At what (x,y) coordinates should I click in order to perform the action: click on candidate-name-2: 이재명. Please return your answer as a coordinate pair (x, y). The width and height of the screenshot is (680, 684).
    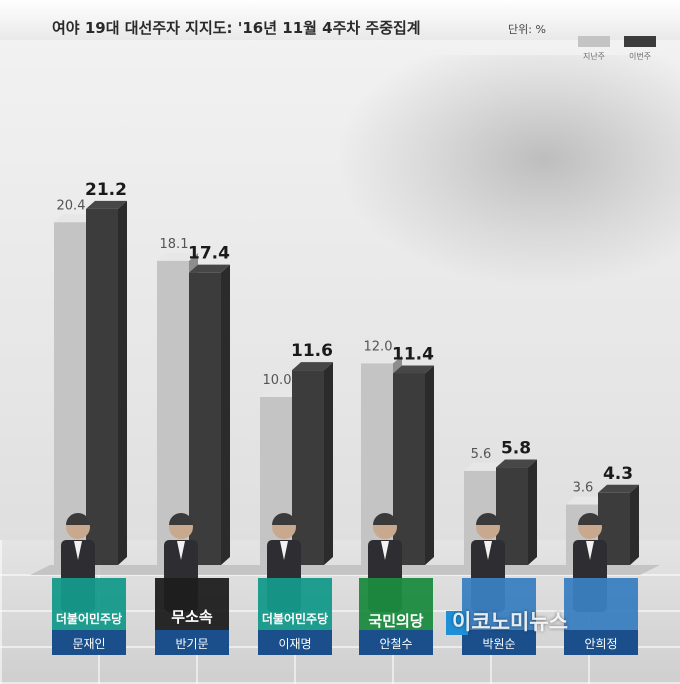
    Looking at the image, I should click on (295, 644).